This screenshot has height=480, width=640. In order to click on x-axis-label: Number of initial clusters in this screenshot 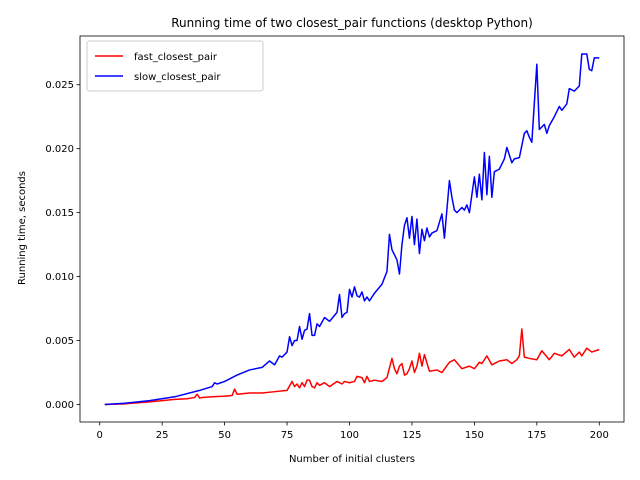, I will do `click(352, 459)`.